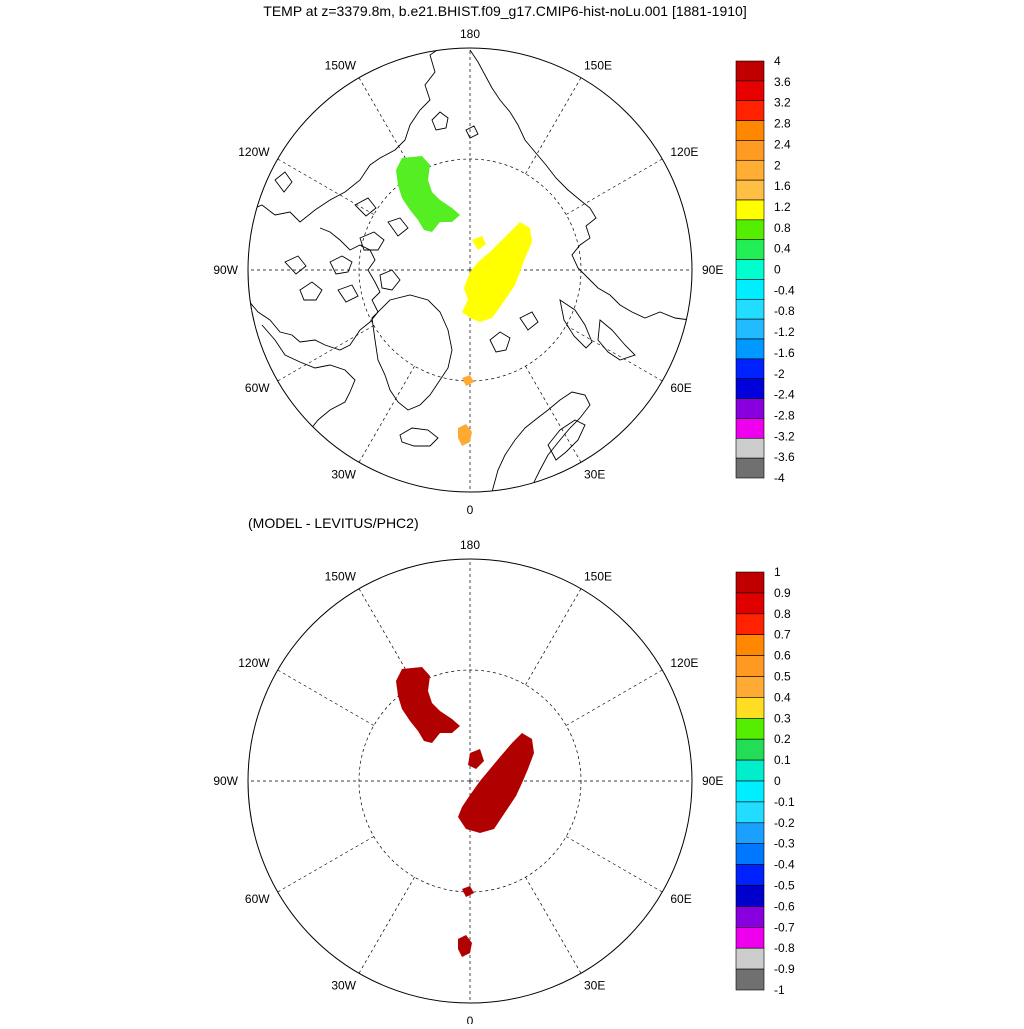 The image size is (1024, 1029). What do you see at coordinates (784, 290) in the screenshot?
I see `top-colorbar-label: -0.4` at bounding box center [784, 290].